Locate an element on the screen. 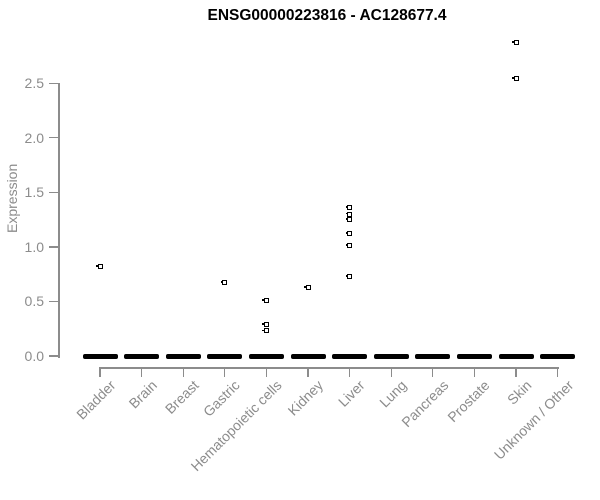 This screenshot has height=500, width=600. x-category-label: Lung is located at coordinates (393, 394).